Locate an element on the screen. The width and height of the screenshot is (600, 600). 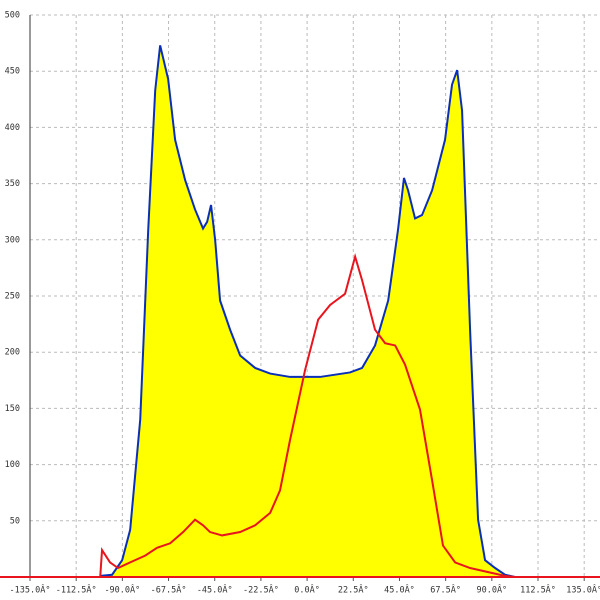
x-tick-label: 45.0Â° is located at coordinates (399, 590).